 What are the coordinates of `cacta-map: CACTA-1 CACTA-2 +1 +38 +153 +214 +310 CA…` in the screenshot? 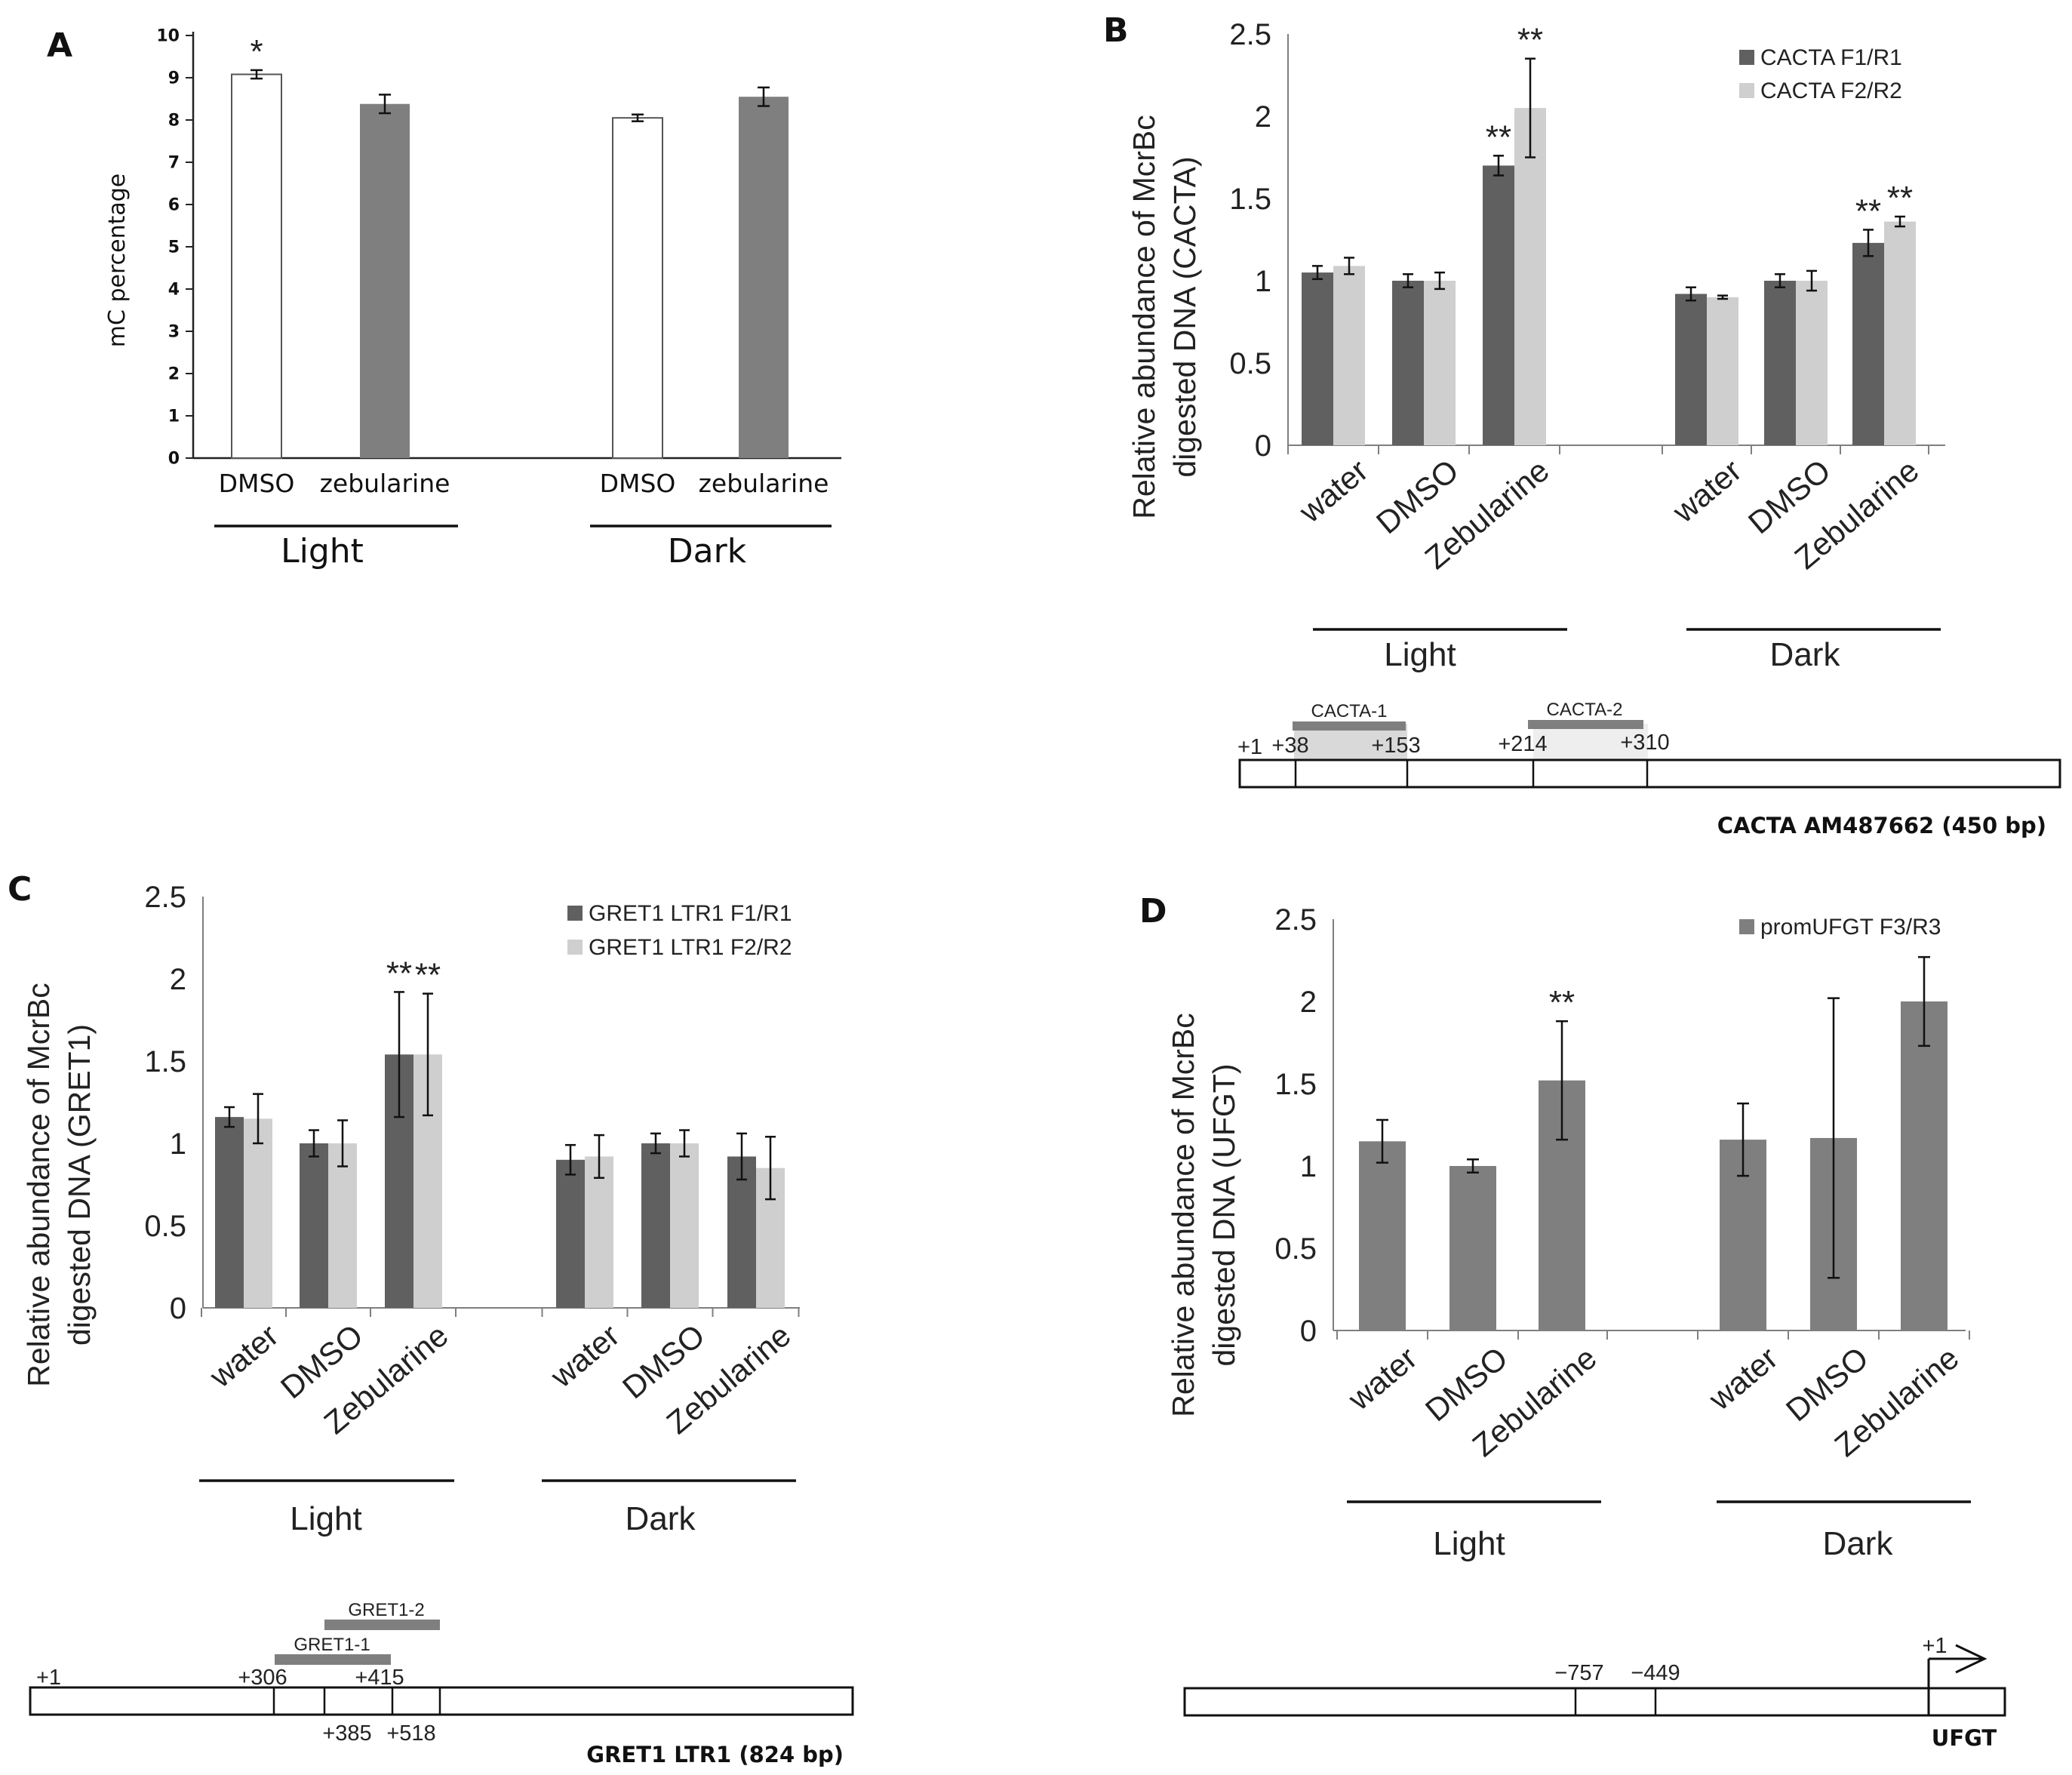 It's located at (1649, 769).